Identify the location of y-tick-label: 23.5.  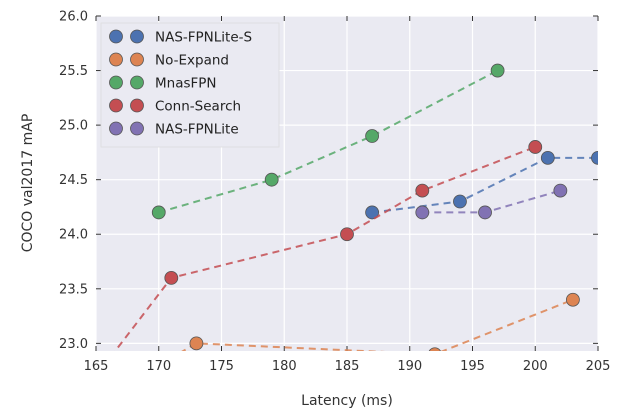
(73, 289).